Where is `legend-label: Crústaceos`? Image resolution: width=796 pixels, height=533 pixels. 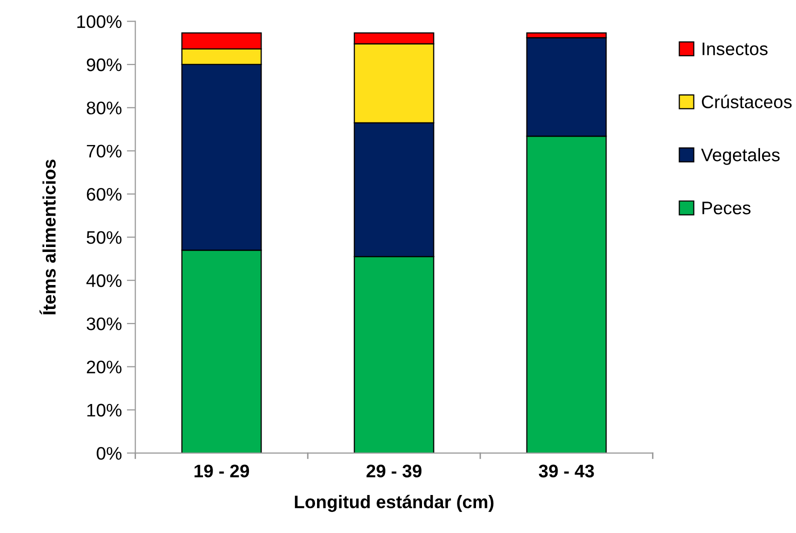 legend-label: Crústaceos is located at coordinates (747, 101).